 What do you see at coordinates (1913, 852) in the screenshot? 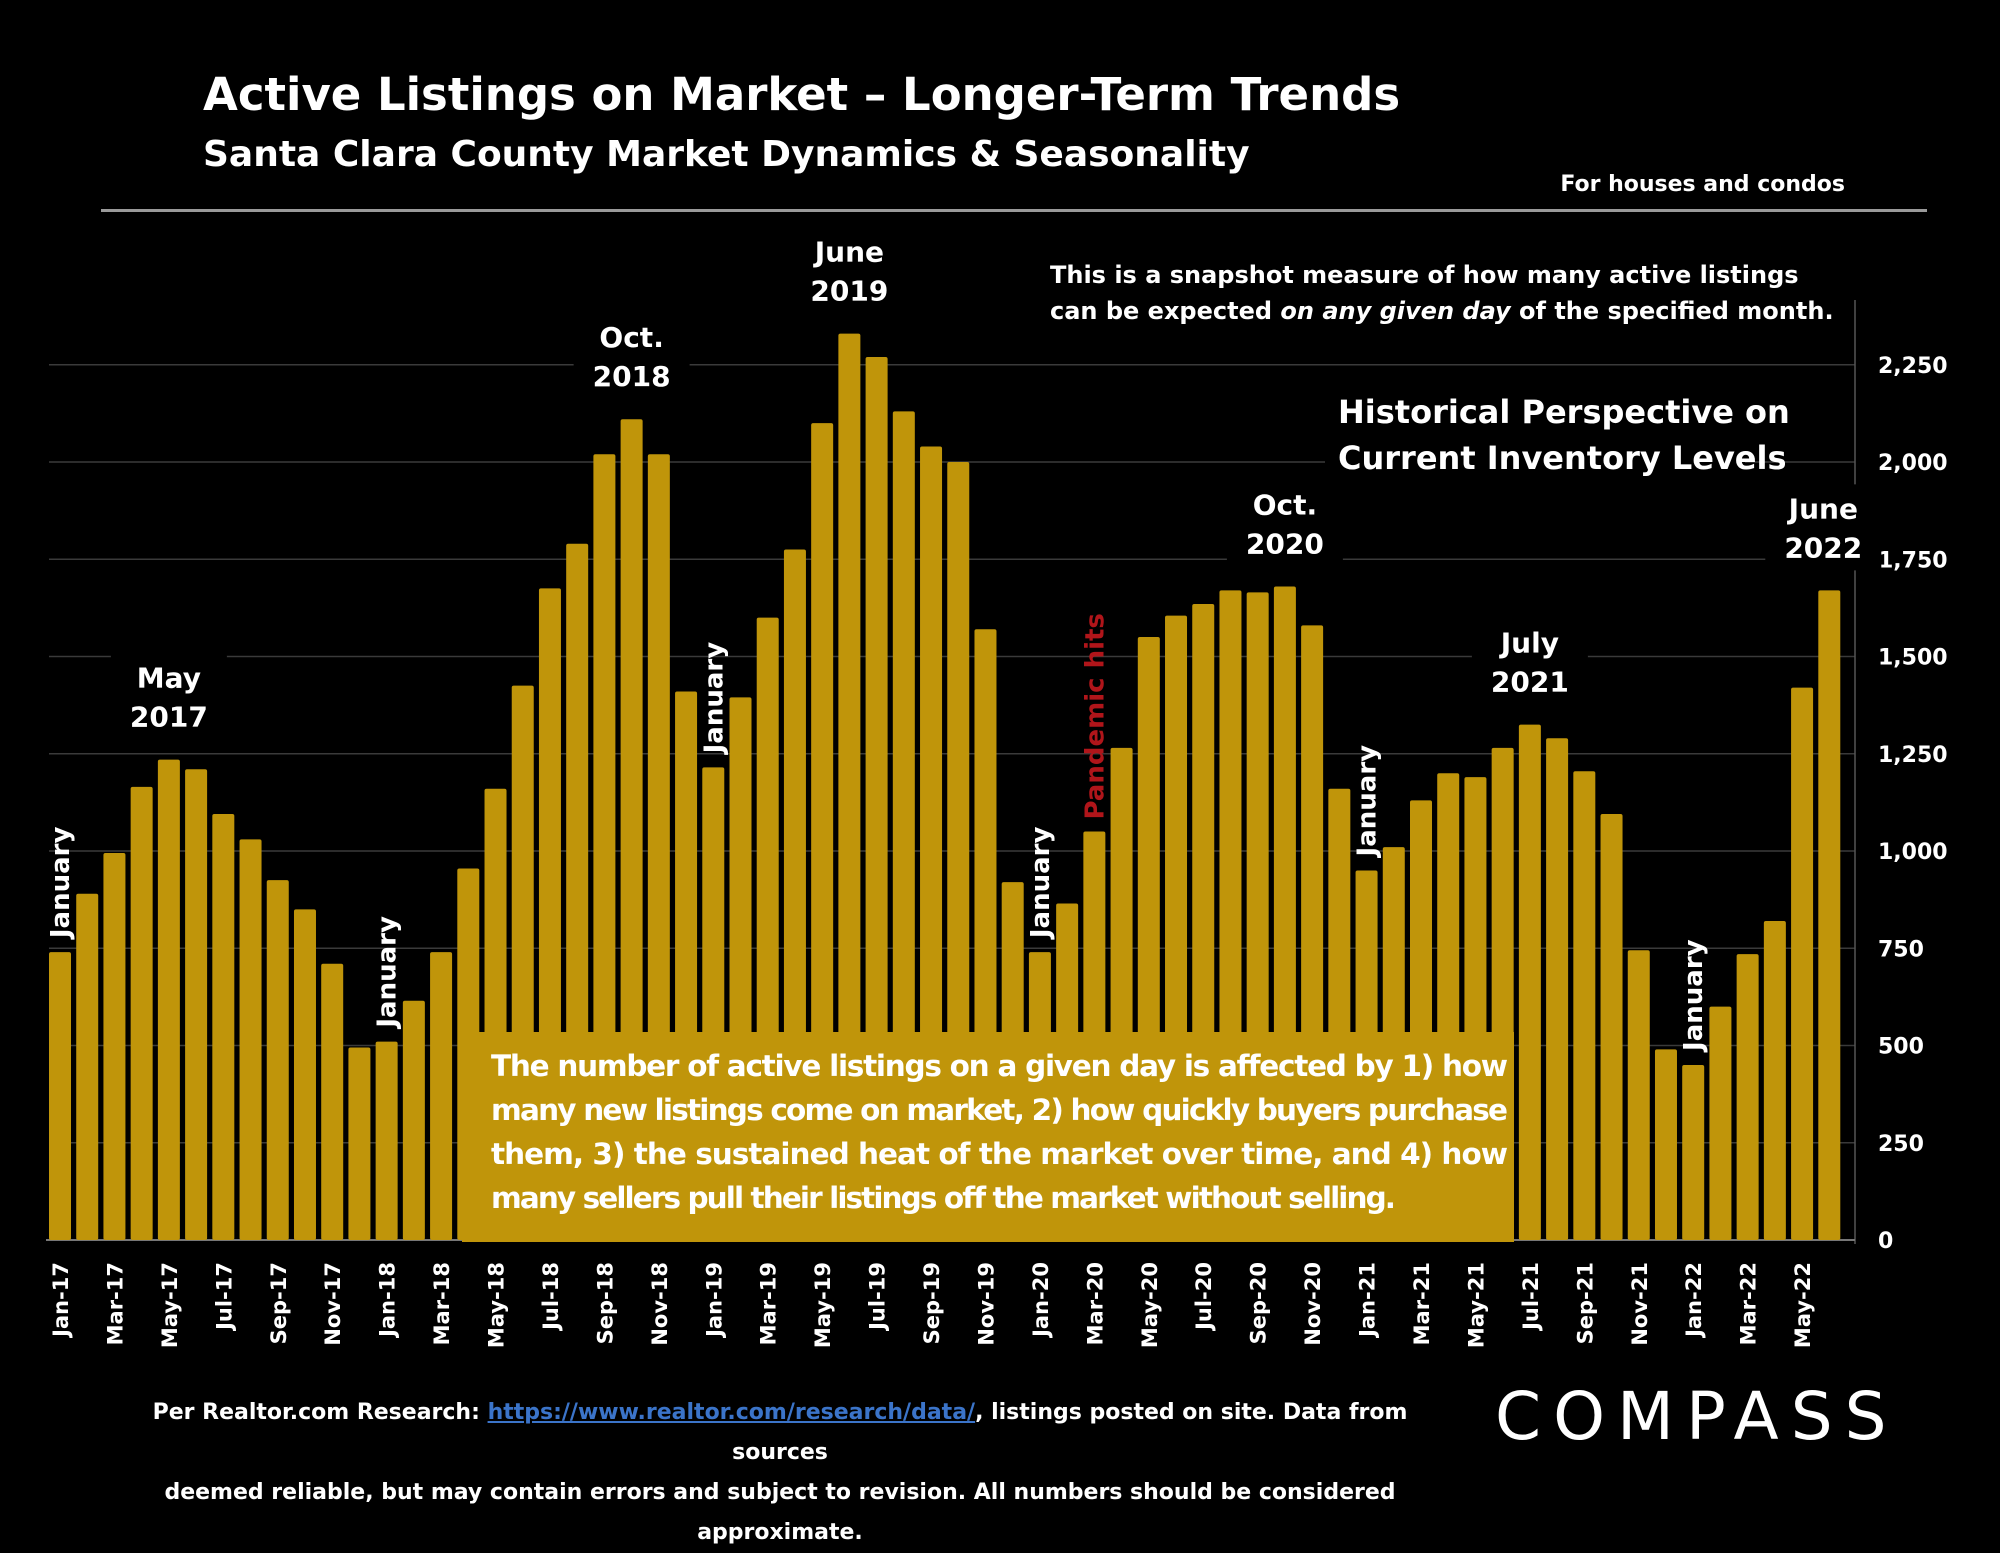
I see `y-tick-label: 1,000` at bounding box center [1913, 852].